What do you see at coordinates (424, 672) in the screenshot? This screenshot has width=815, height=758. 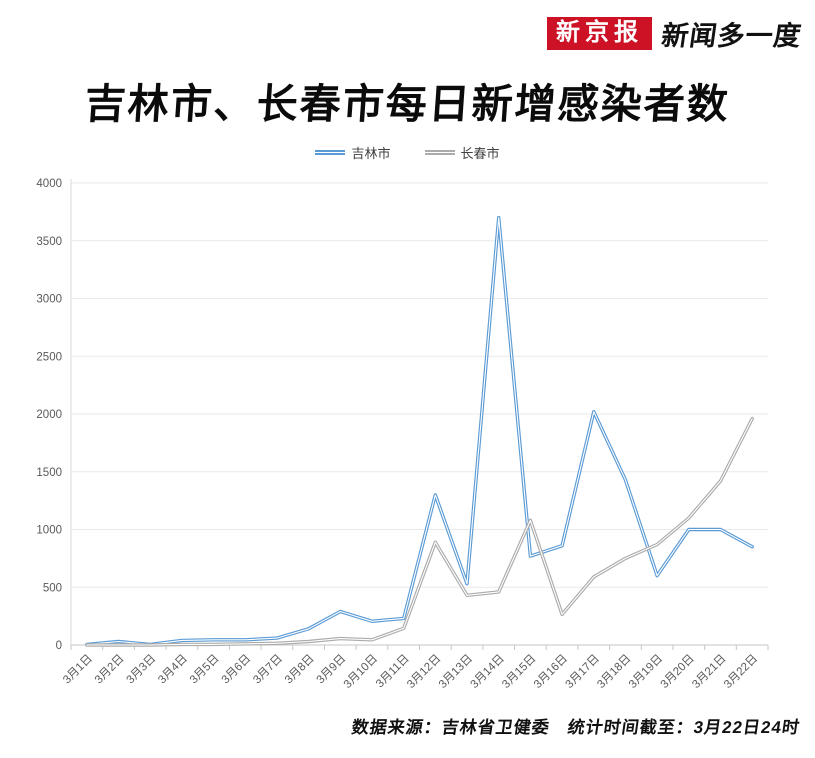 I see `x-axis-tick-label: 3月12日` at bounding box center [424, 672].